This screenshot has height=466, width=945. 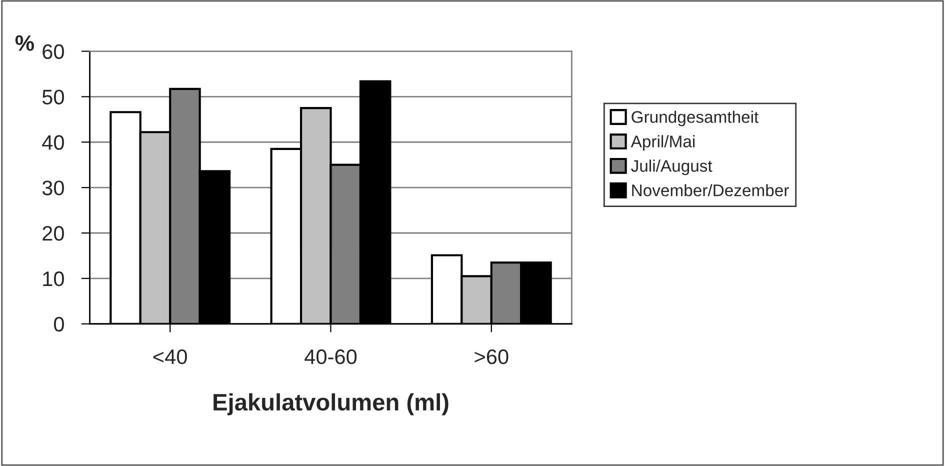 What do you see at coordinates (59, 324) in the screenshot?
I see `y-tick-label: 0` at bounding box center [59, 324].